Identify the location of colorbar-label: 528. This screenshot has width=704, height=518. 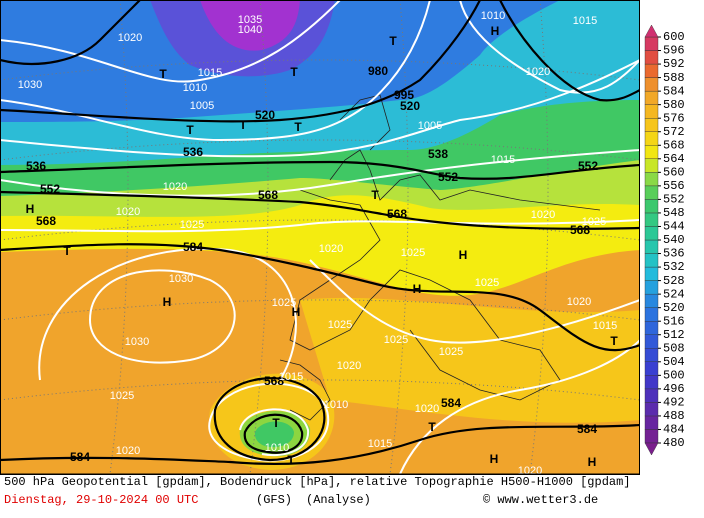
(674, 281).